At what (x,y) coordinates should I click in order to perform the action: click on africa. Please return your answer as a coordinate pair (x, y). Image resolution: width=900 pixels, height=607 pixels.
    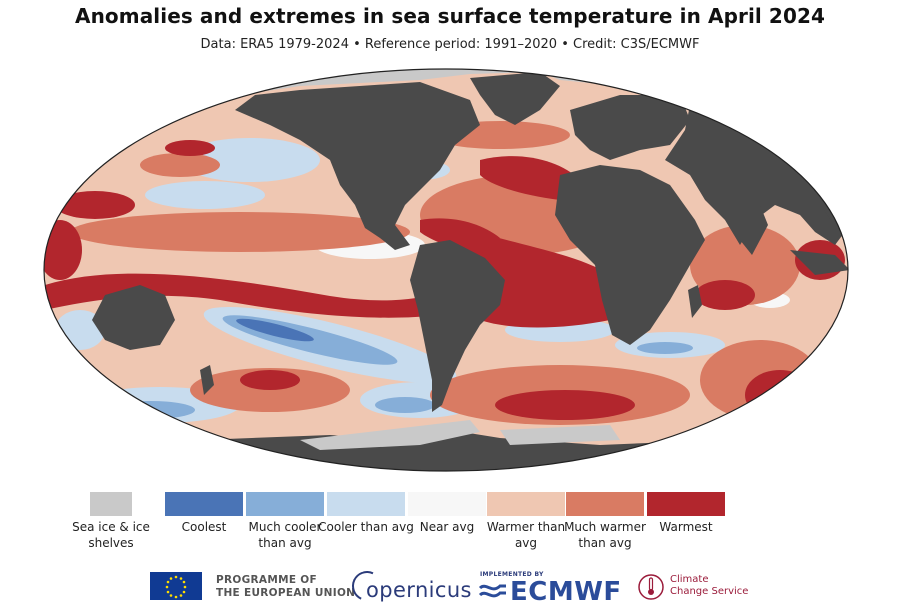
    Looking at the image, I should click on (630, 255).